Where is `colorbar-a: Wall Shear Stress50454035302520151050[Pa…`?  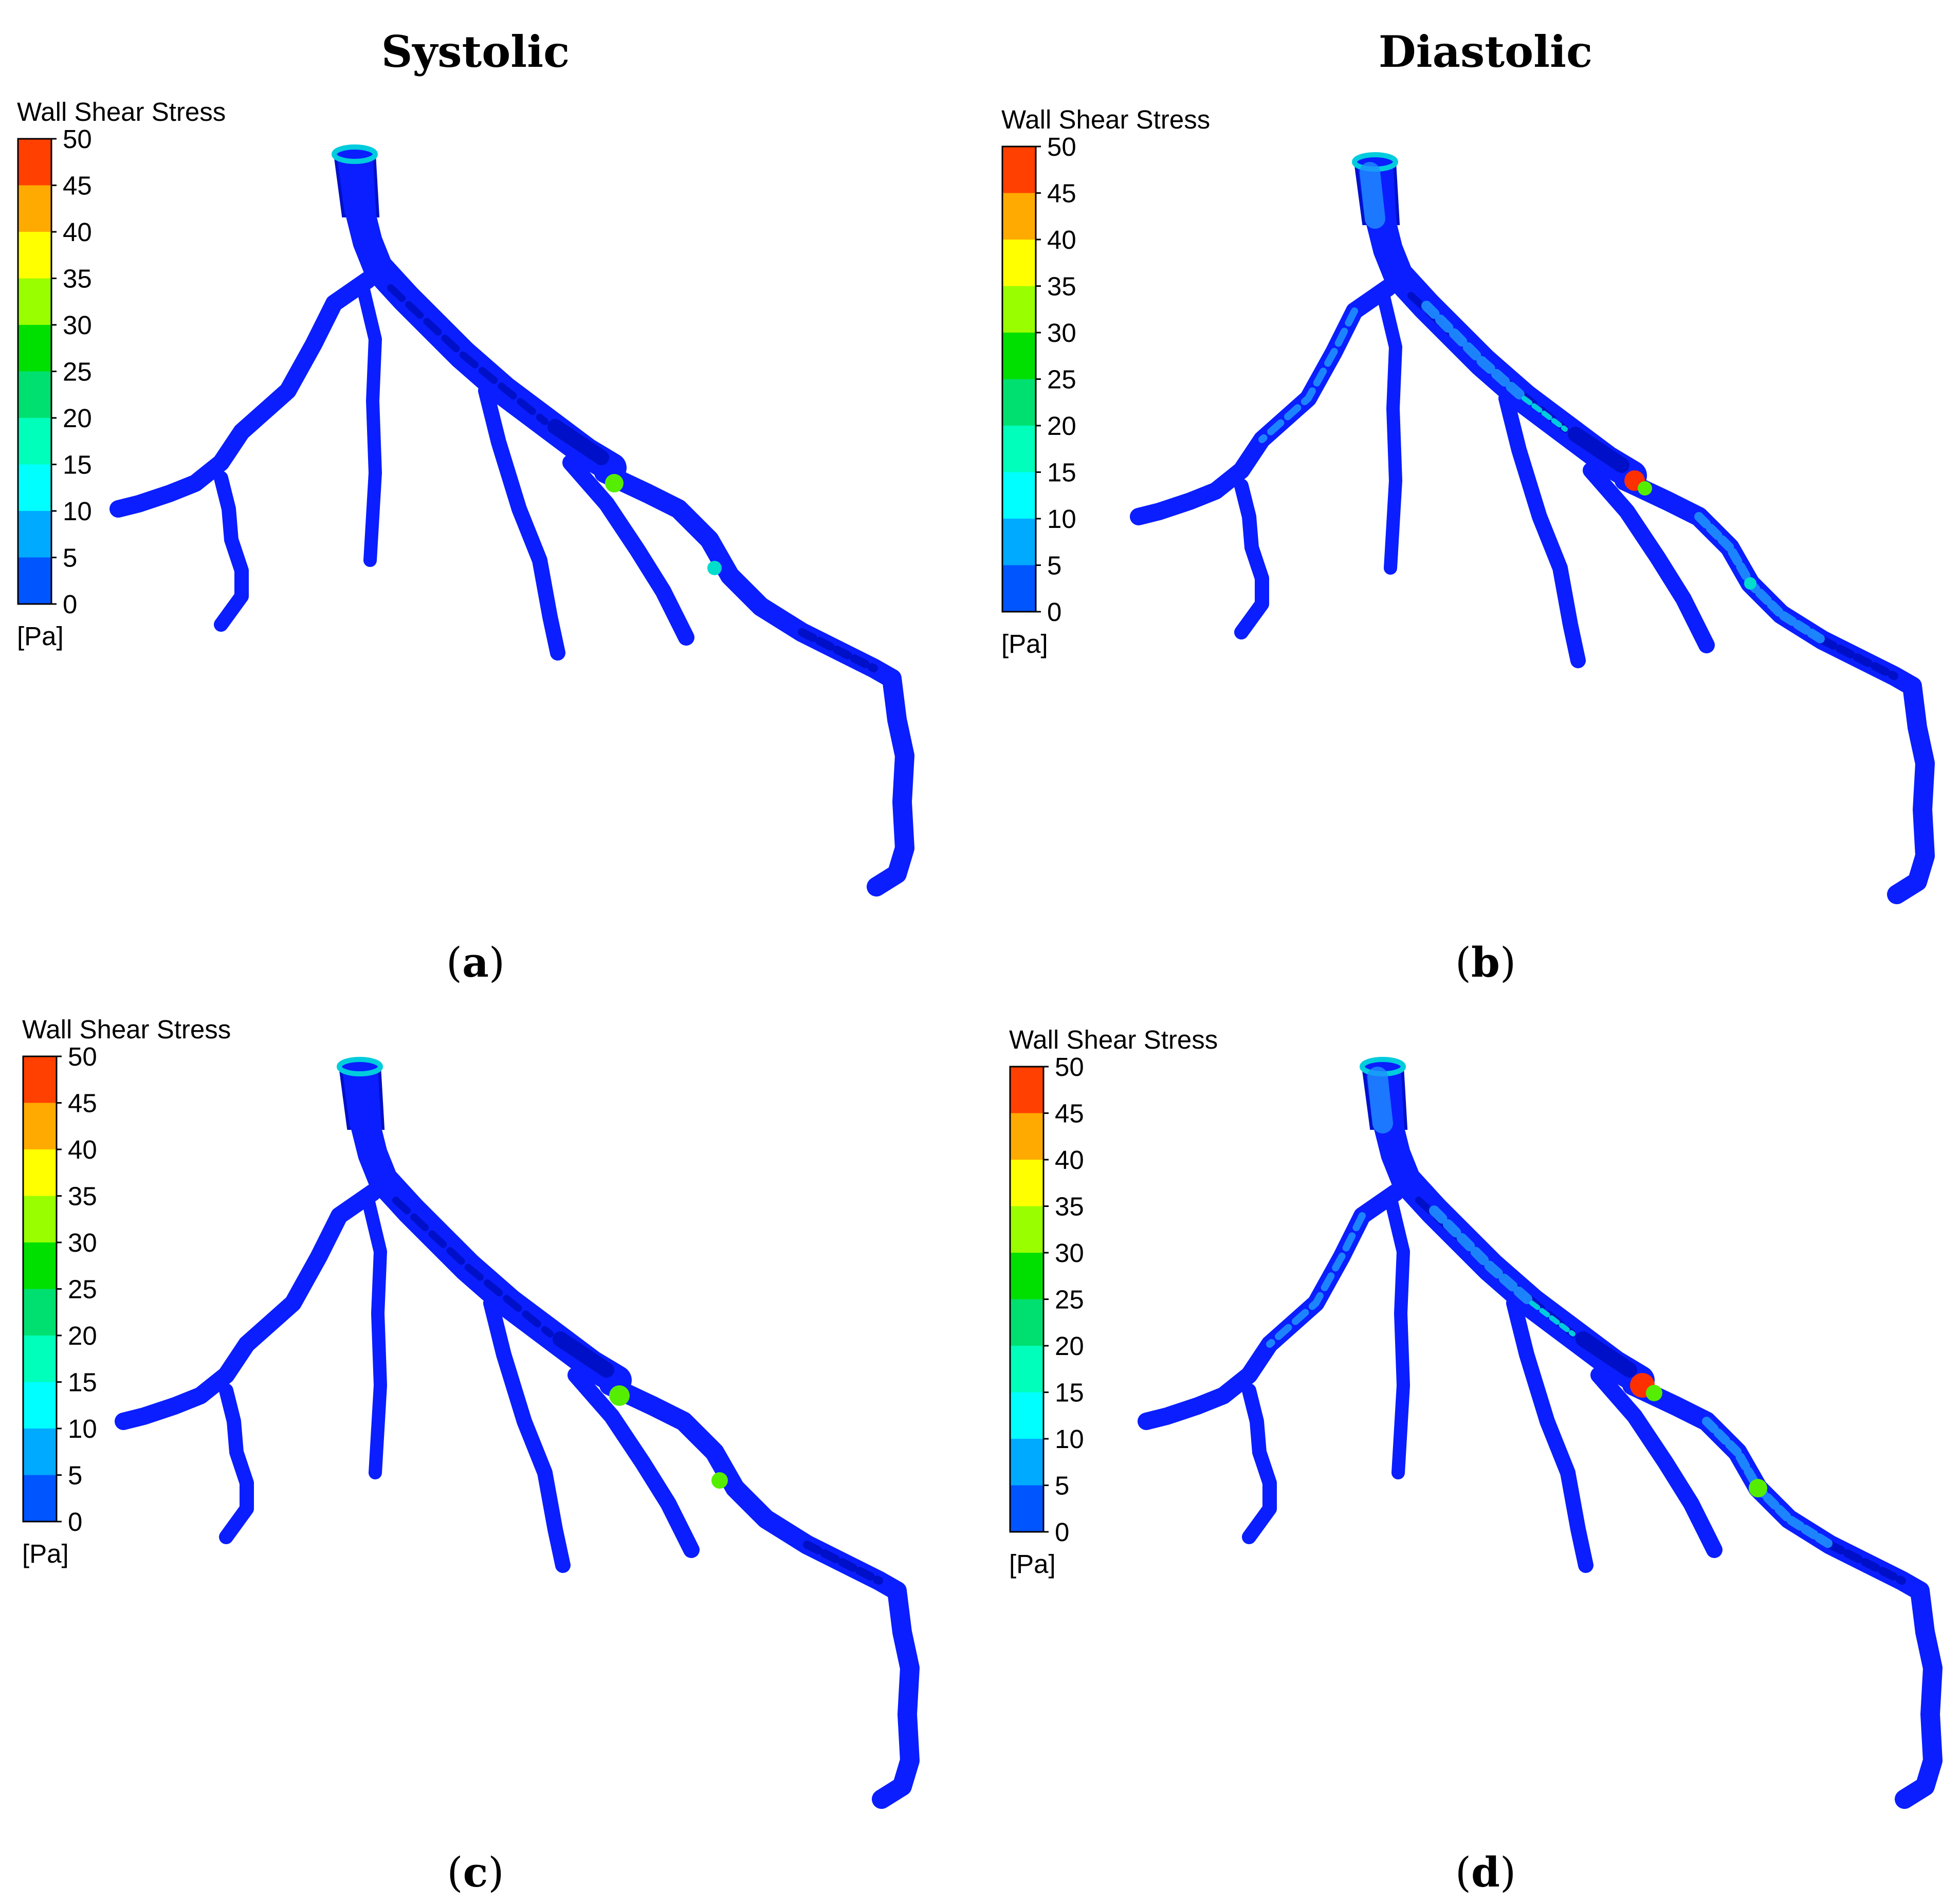 colorbar-a: Wall Shear Stress50454035302520151050[Pa… is located at coordinates (122, 374).